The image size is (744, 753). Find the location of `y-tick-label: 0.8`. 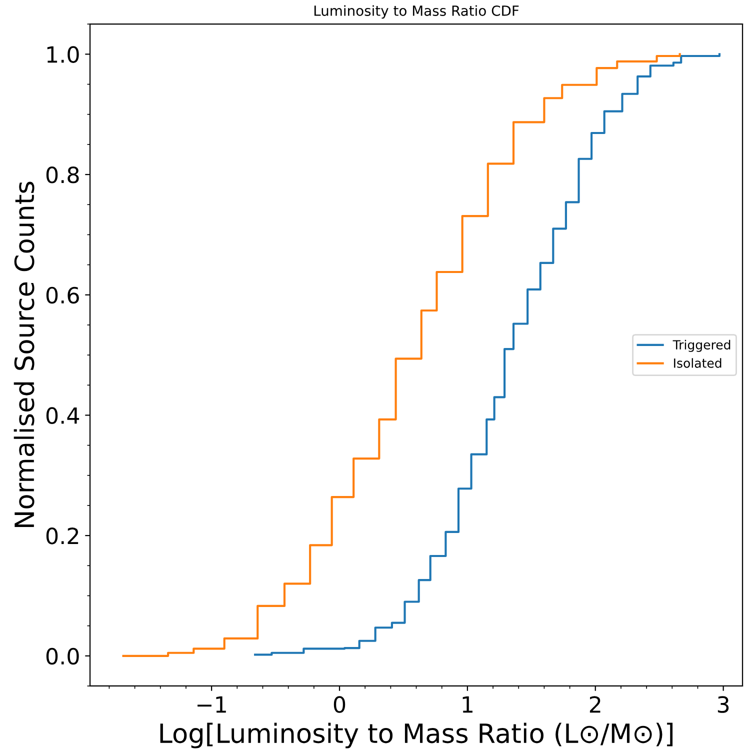

y-tick-label: 0.8 is located at coordinates (62, 175).